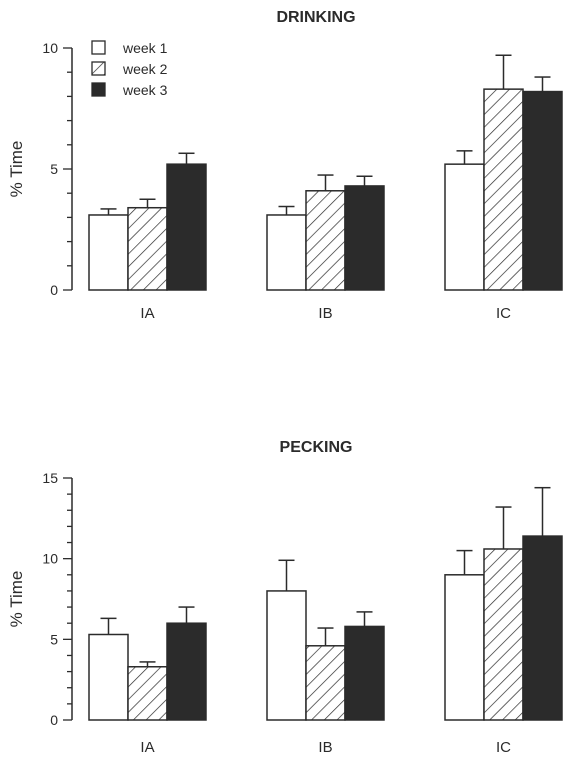  I want to click on chart-title: DRINKING, so click(315, 17).